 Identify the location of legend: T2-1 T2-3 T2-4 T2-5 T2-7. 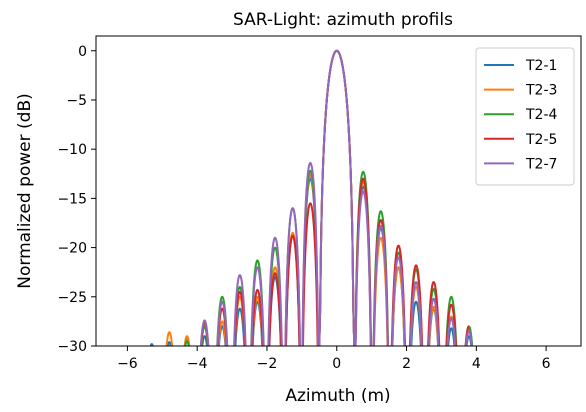
(525, 116).